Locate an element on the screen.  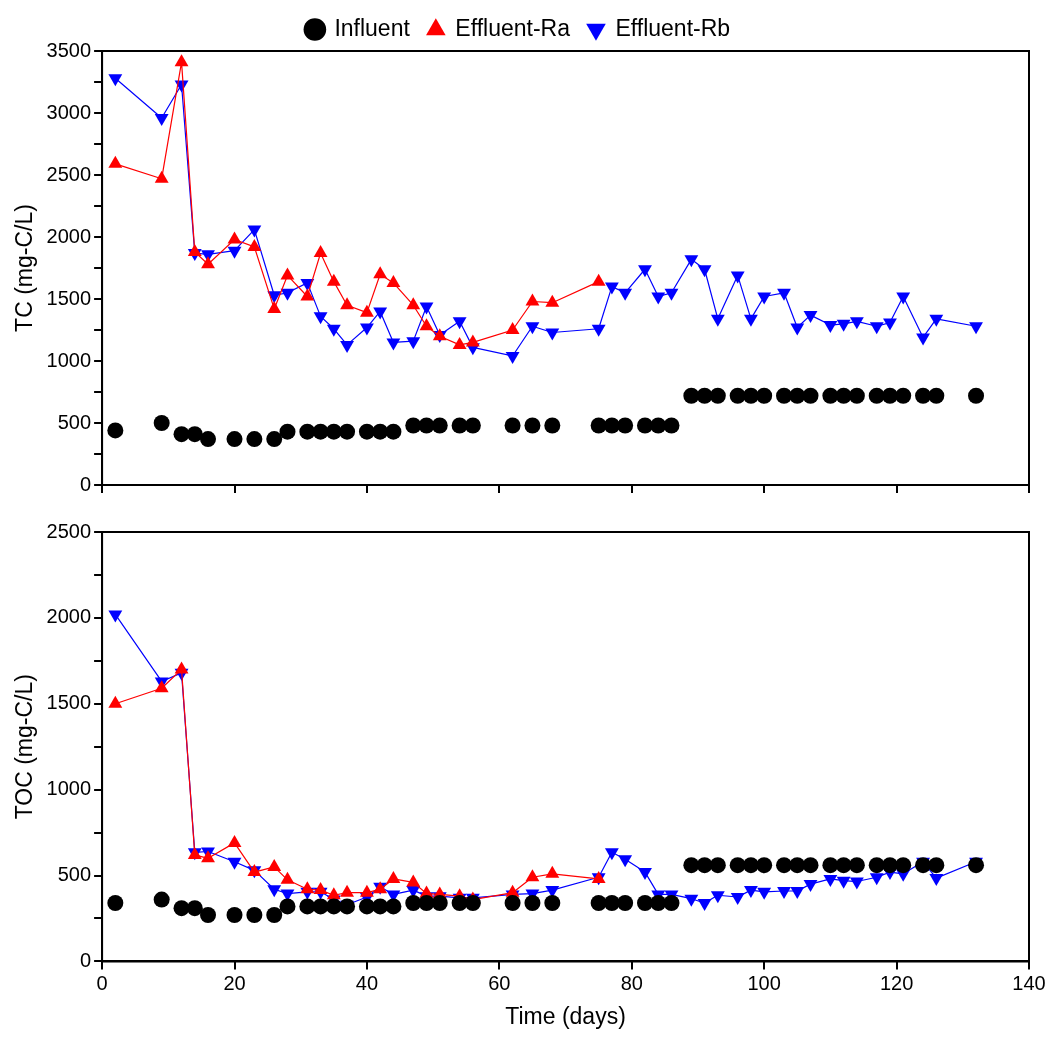
x-tick-label: 0 is located at coordinates (102, 982).